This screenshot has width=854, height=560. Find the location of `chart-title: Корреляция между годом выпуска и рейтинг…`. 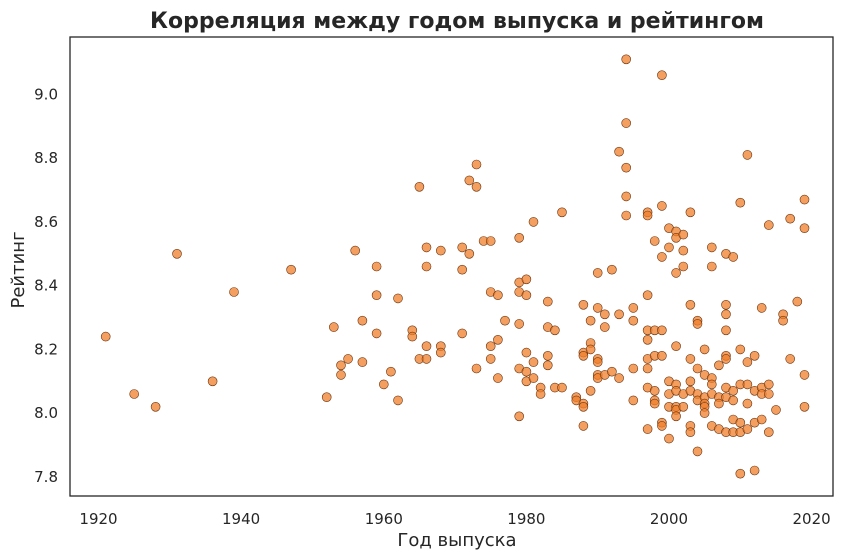

chart-title: Корреляция между годом выпуска и рейтинг… is located at coordinates (457, 21).